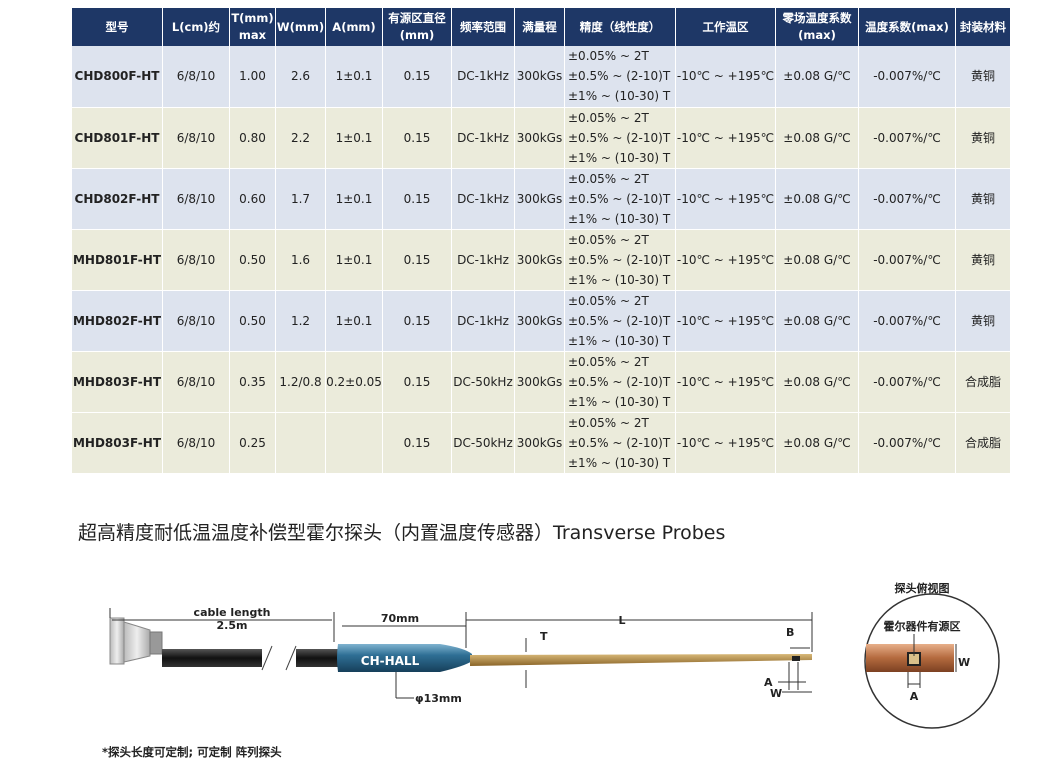  I want to click on cell-line: 频率范围, so click(483, 26).